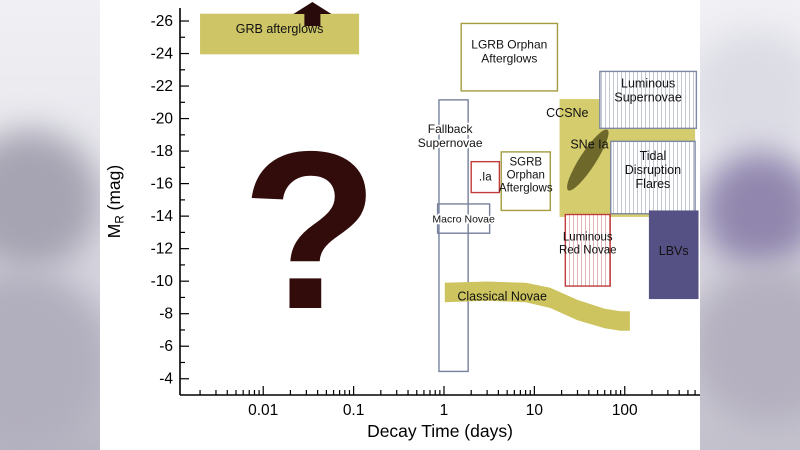  I want to click on y-tick-label: -20, so click(162, 119).